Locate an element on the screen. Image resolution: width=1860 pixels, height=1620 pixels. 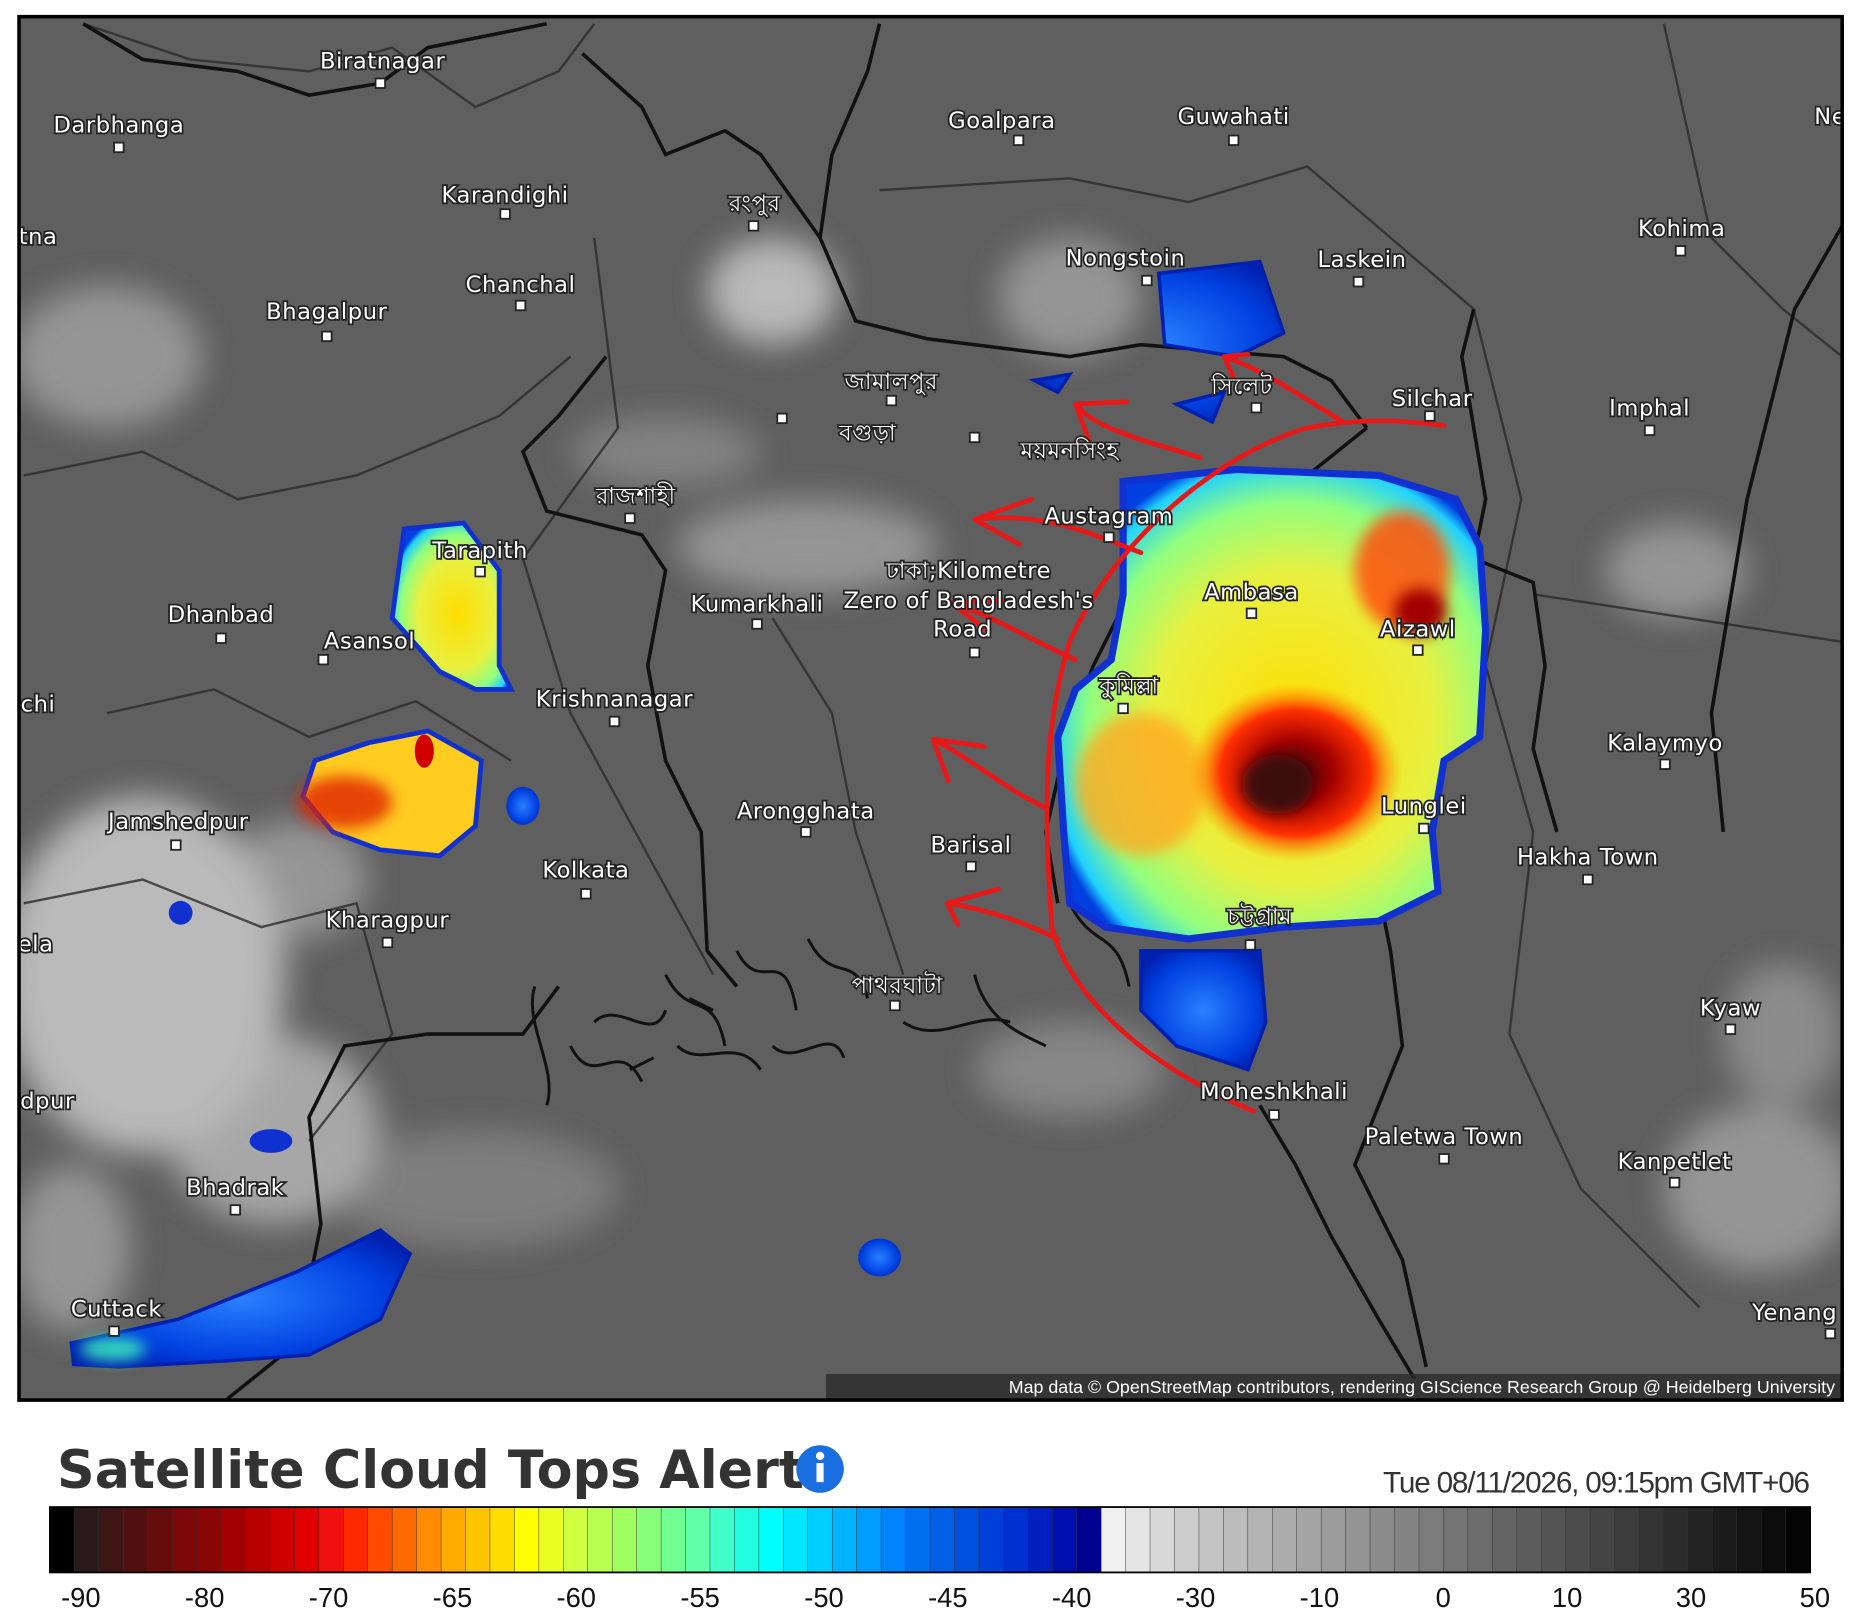
place-label: Ne is located at coordinates (1830, 117).